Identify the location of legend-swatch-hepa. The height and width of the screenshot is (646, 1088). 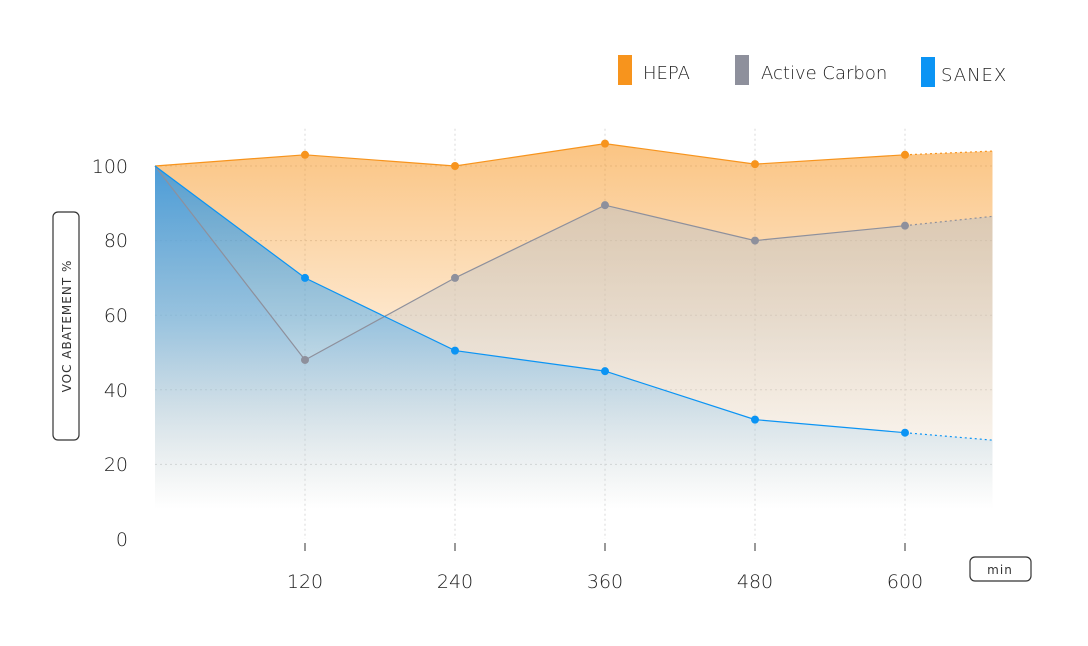
(625, 70).